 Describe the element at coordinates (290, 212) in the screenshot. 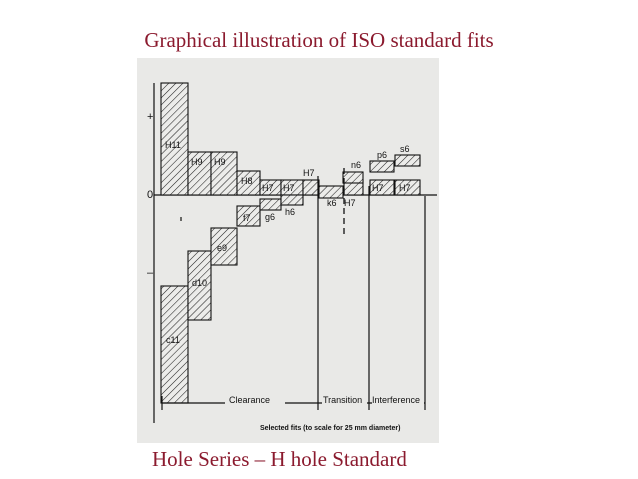

I see `shaft-label-h6: h6` at that location.